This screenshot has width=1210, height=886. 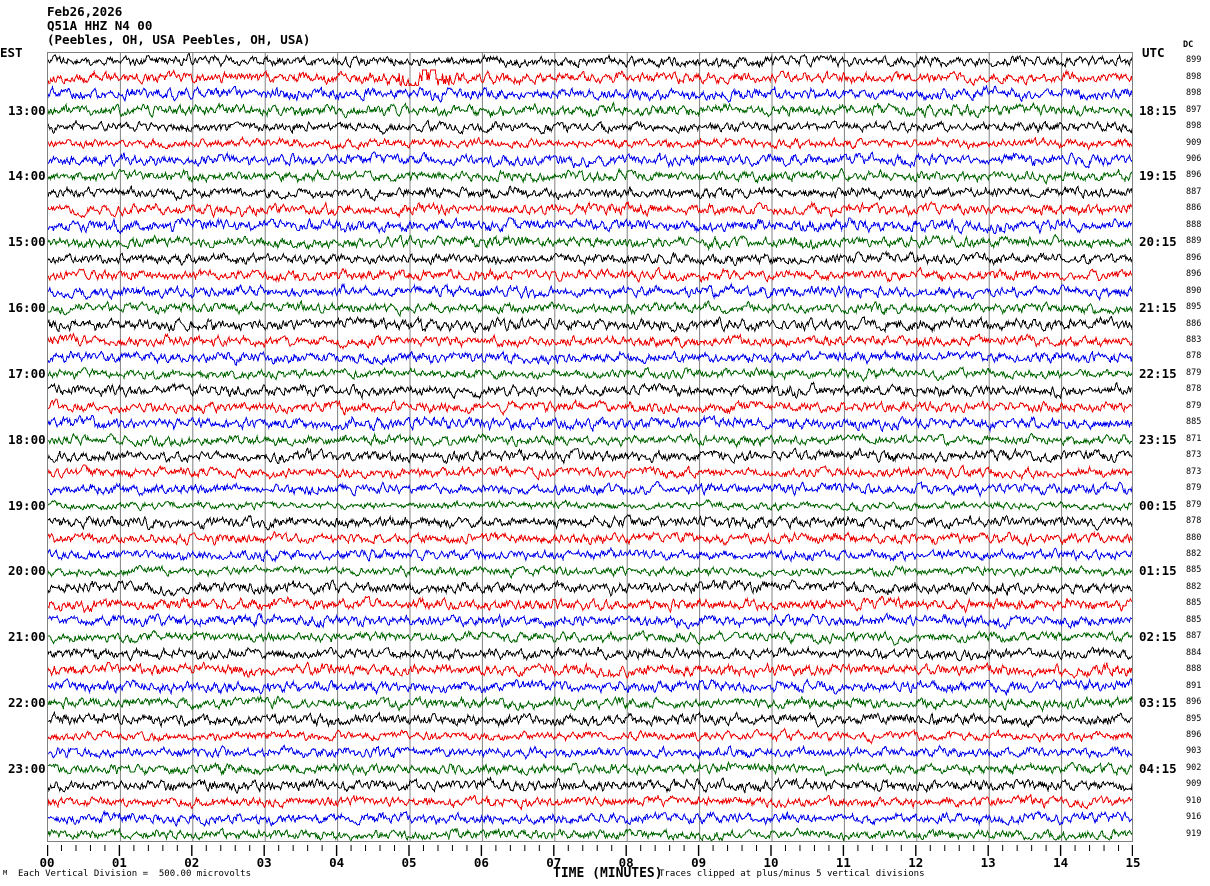 I want to click on dc-value: 895, so click(x=1194, y=718).